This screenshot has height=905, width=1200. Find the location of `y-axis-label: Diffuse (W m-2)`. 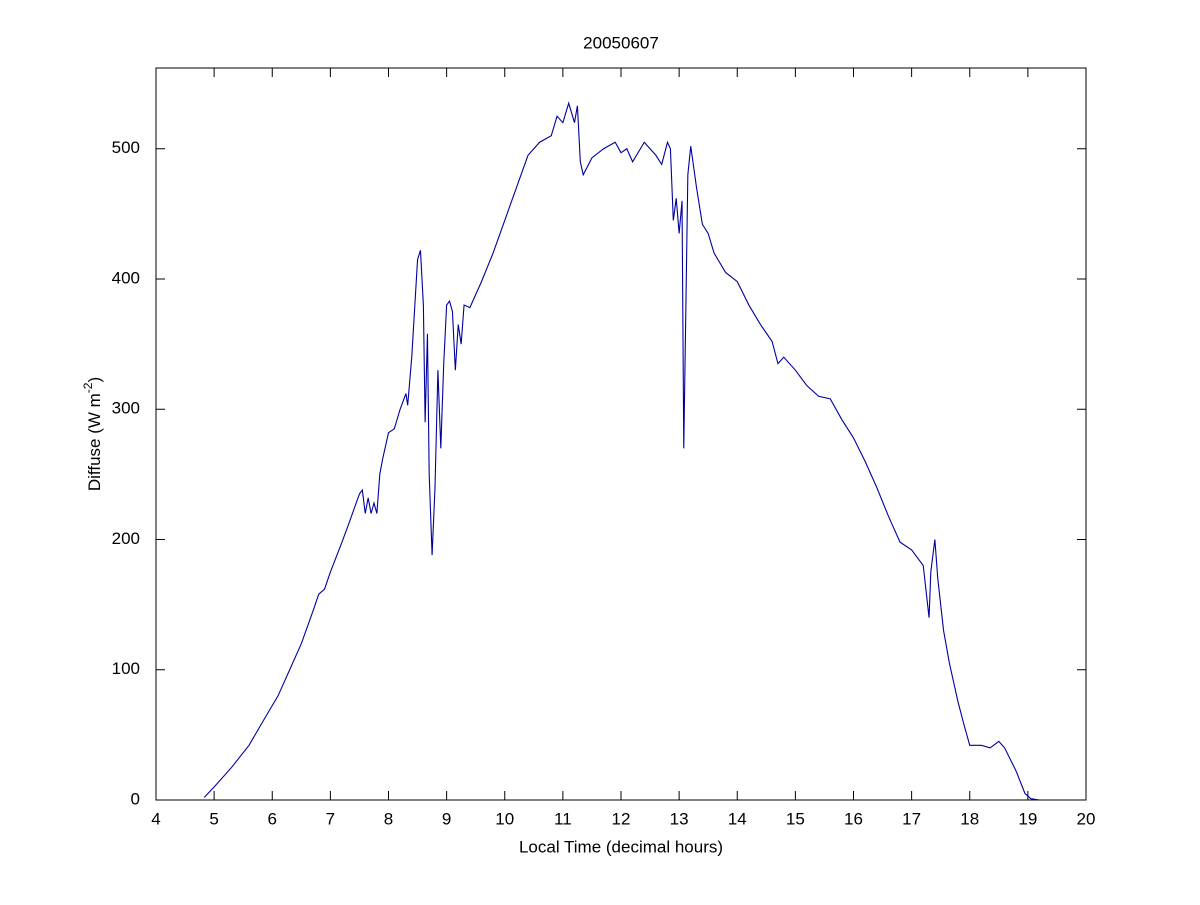

y-axis-label: Diffuse (W m-2) is located at coordinates (92, 434).